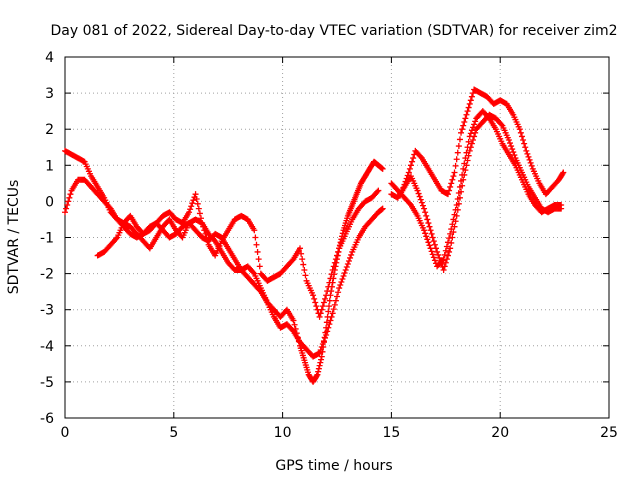 This screenshot has height=480, width=640. Describe the element at coordinates (609, 433) in the screenshot. I see `x-tick-label: 25` at that location.